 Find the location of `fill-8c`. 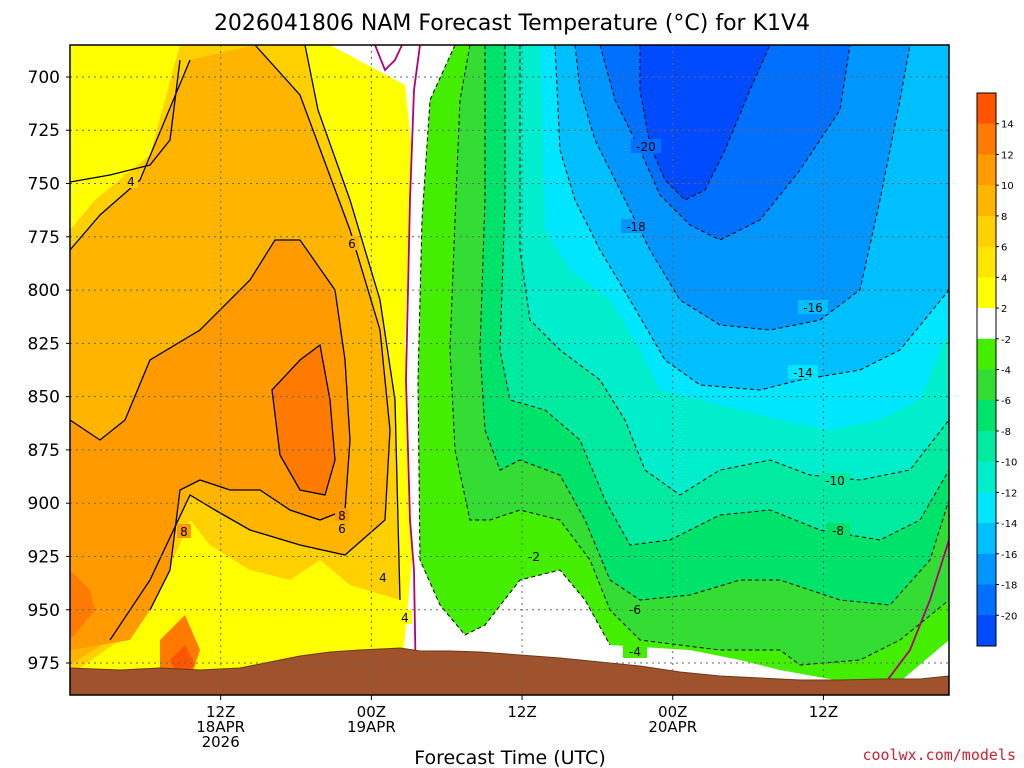

fill-8c is located at coordinates (210, 445).